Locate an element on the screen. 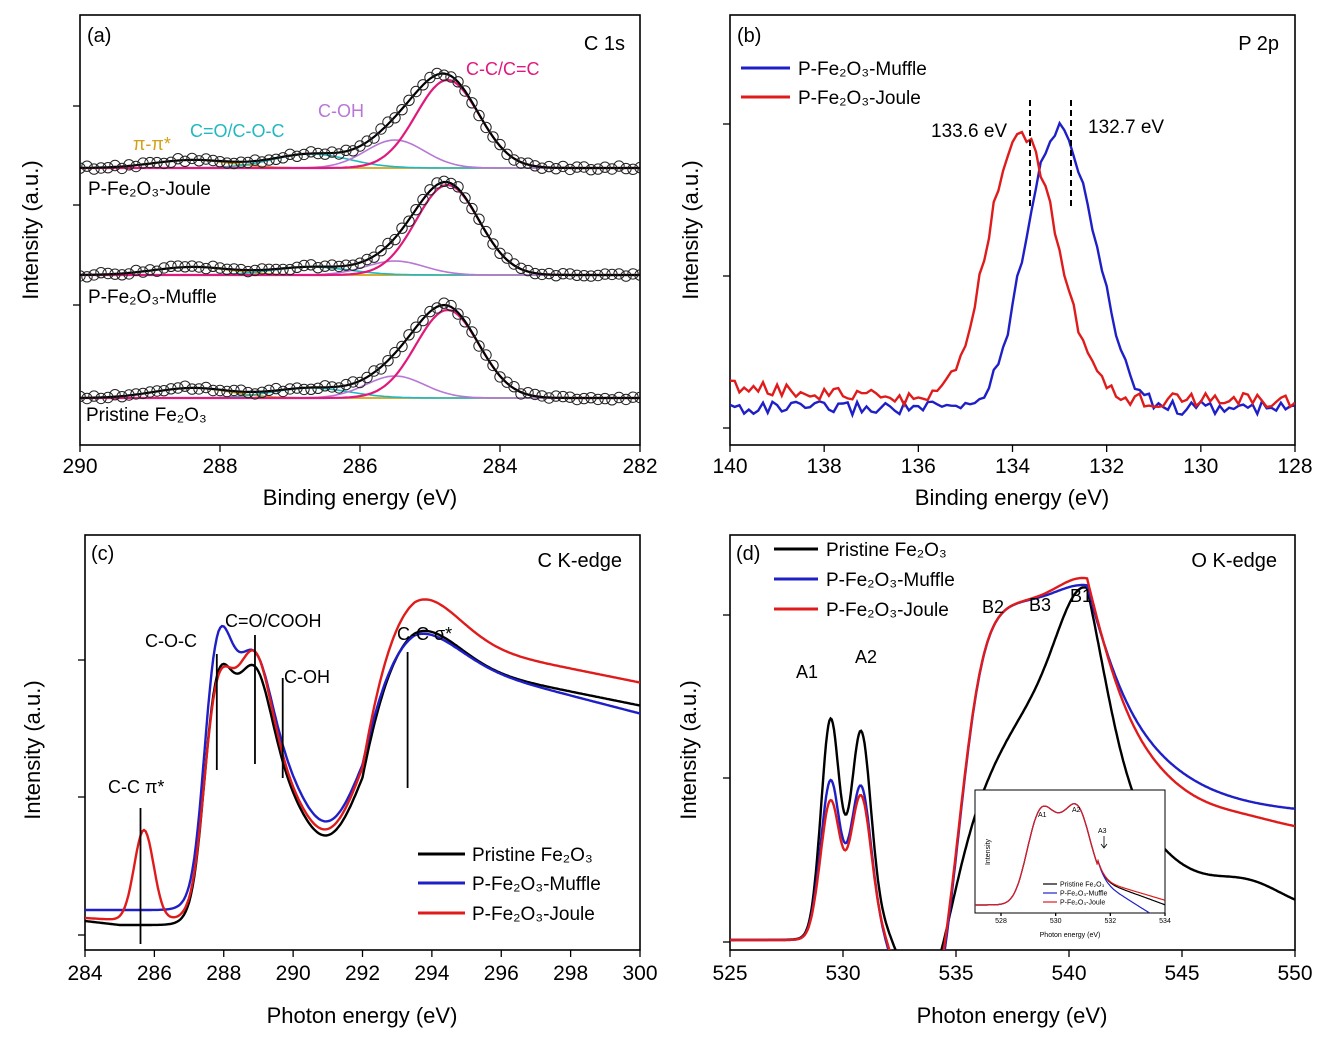 The image size is (1325, 1040). inset-annotation-a1: A1 is located at coordinates (1042, 815).